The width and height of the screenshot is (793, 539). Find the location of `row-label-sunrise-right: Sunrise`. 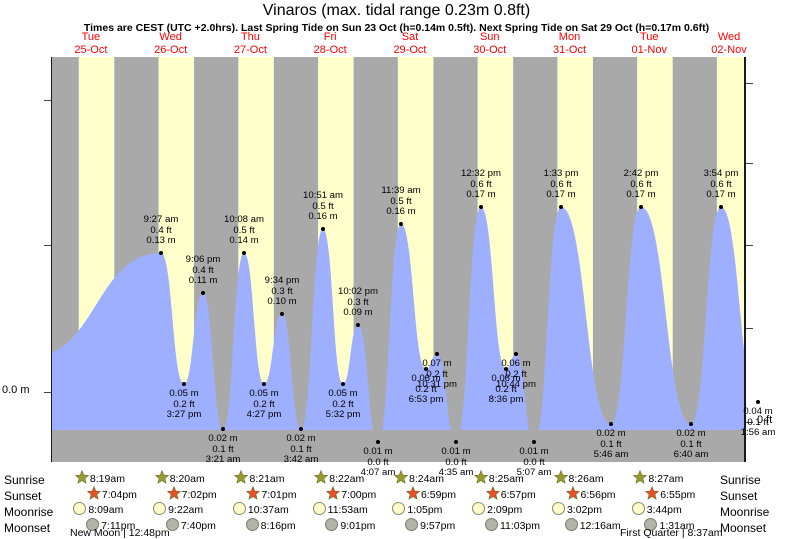

row-label-sunrise-right: Sunrise is located at coordinates (740, 480).